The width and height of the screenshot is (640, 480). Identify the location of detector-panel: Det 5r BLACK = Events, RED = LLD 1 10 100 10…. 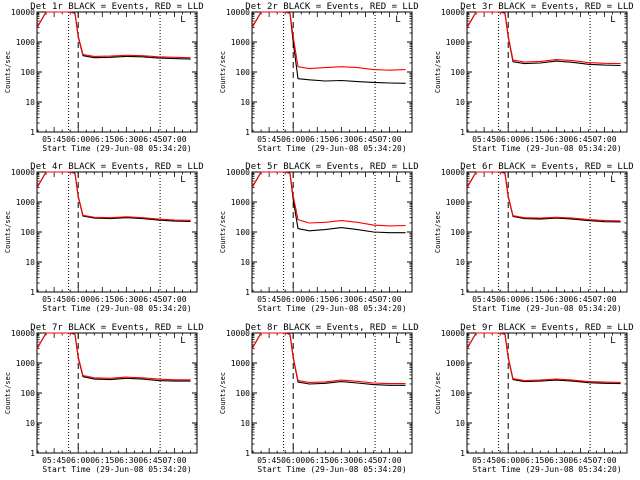
(319, 237).